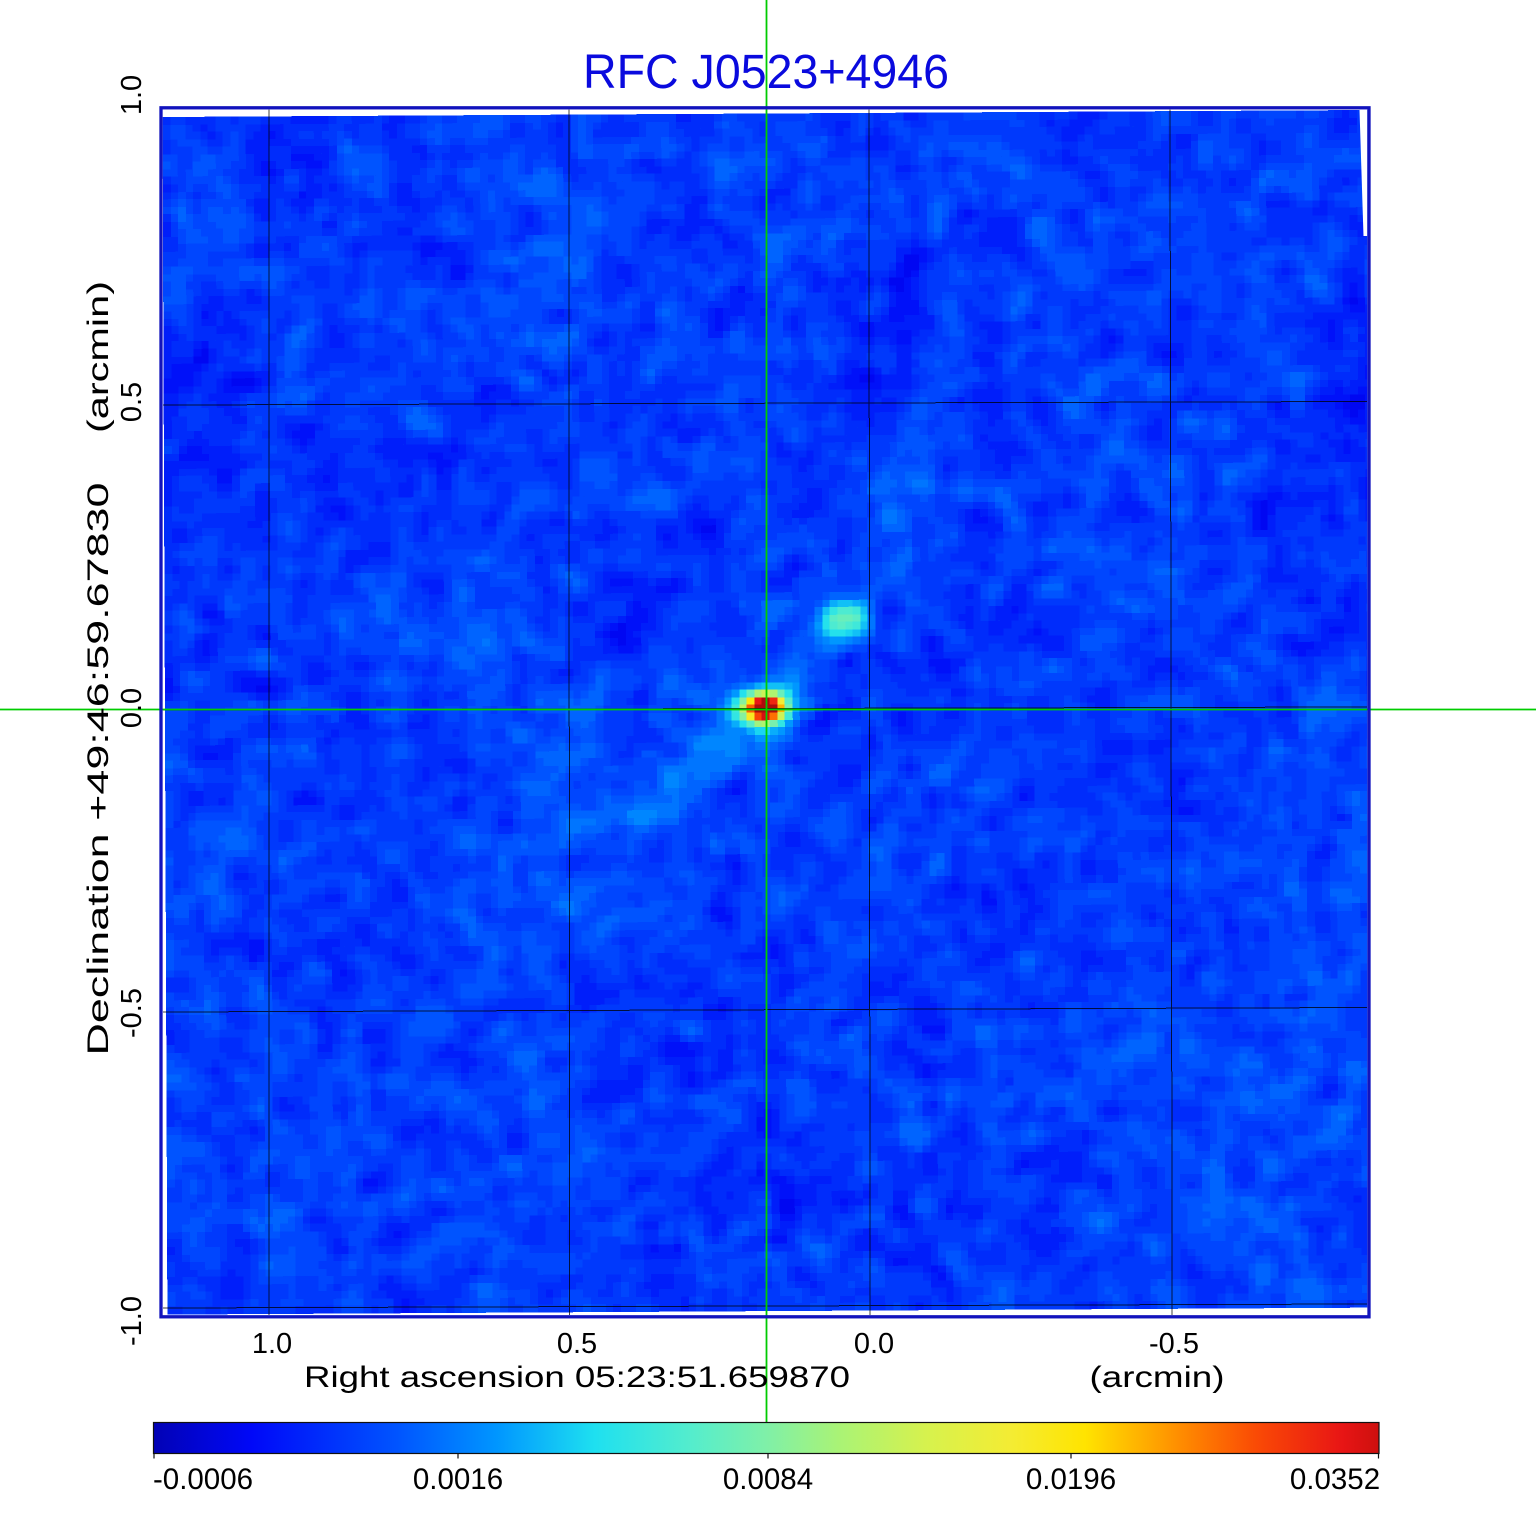 The image size is (1536, 1516). What do you see at coordinates (1335, 1479) in the screenshot?
I see `svg-text: 0.0352` at bounding box center [1335, 1479].